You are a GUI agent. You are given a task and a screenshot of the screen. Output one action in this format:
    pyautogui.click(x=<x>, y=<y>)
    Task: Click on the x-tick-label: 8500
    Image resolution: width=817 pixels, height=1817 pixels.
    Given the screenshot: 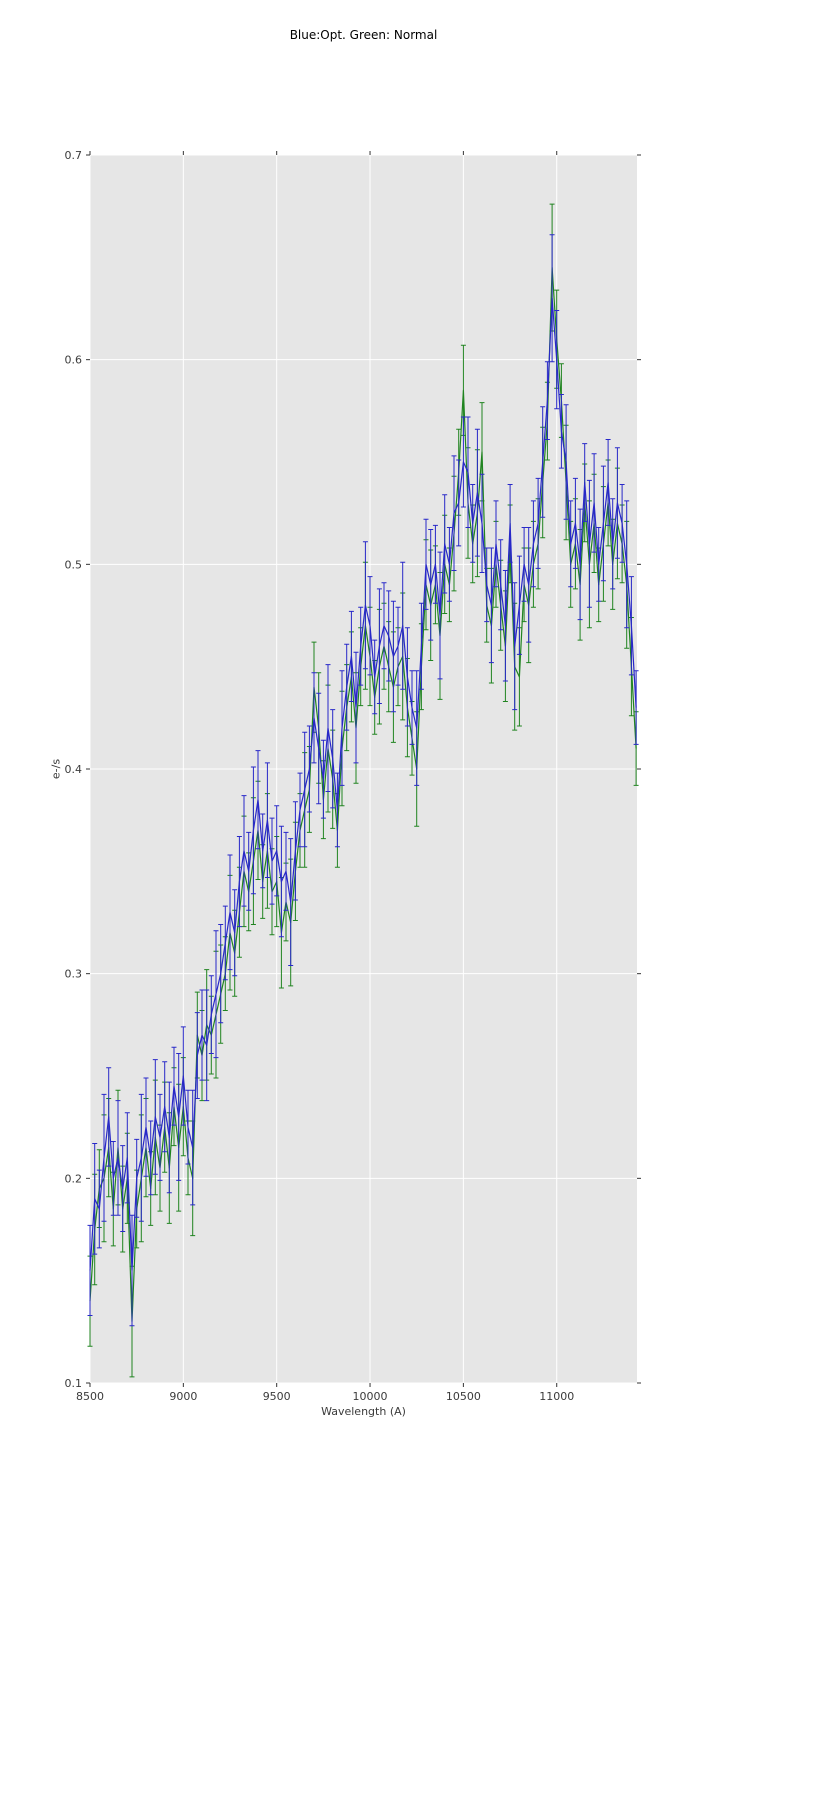 What is the action you would take?
    pyautogui.click(x=90, y=1396)
    